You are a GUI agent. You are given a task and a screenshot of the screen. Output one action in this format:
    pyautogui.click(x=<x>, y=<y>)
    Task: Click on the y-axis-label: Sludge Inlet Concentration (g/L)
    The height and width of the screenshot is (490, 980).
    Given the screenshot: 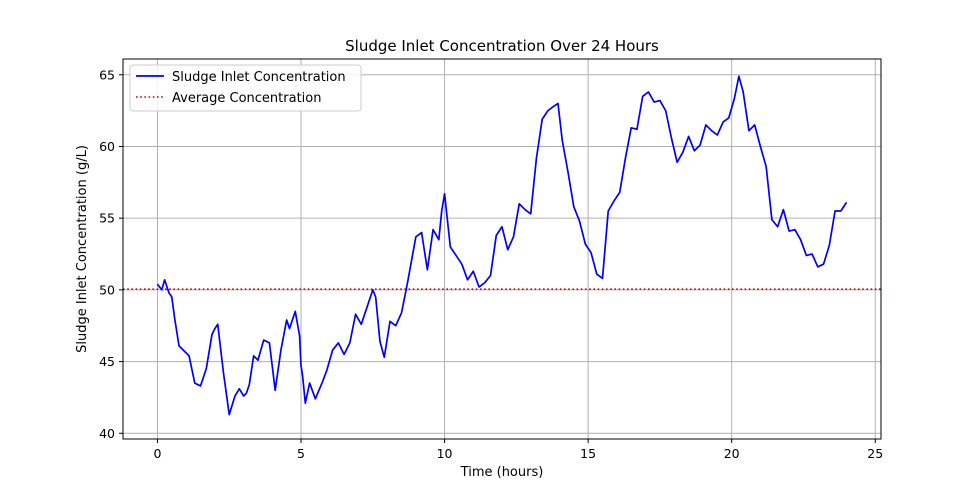 What is the action you would take?
    pyautogui.click(x=82, y=249)
    